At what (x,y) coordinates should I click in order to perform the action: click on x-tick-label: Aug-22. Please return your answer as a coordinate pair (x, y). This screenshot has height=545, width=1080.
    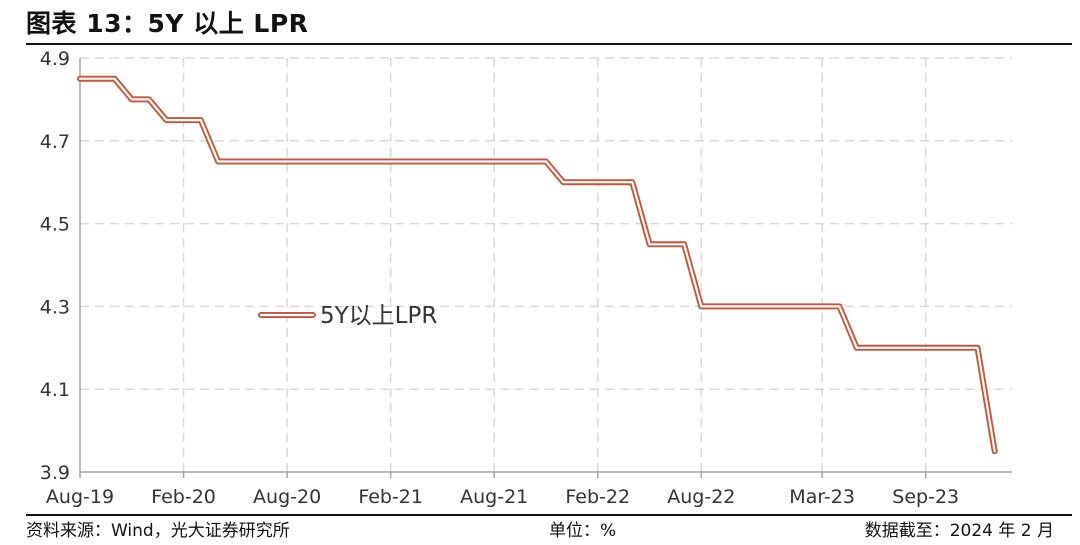
    Looking at the image, I should click on (701, 497).